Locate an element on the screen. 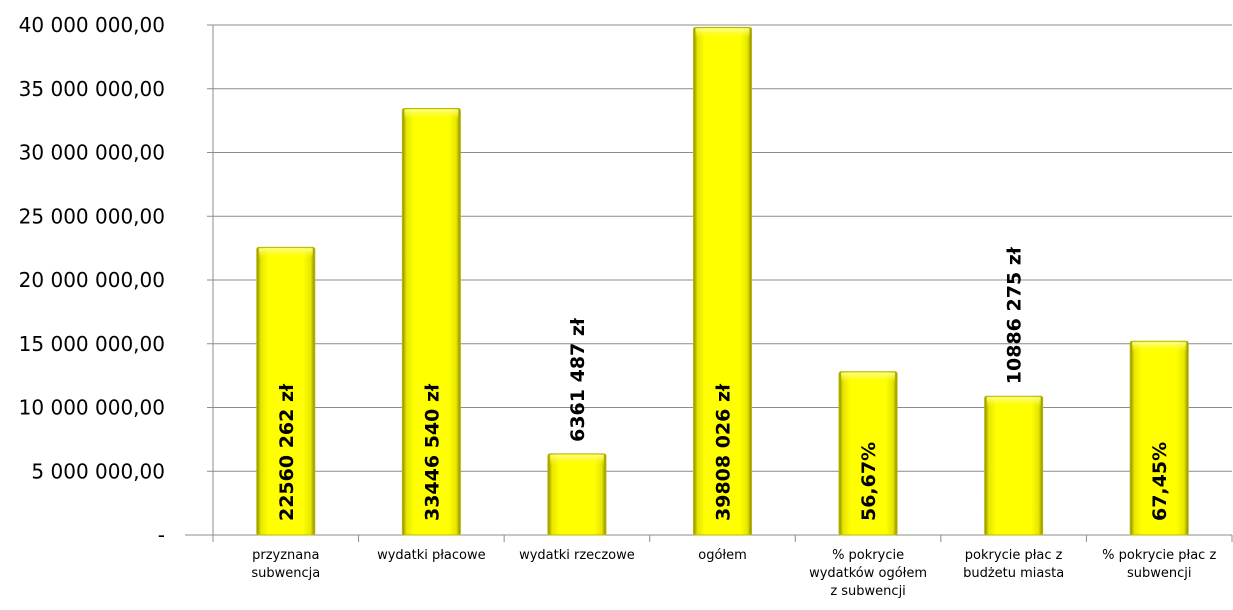  data-label: 56,67% is located at coordinates (869, 481).